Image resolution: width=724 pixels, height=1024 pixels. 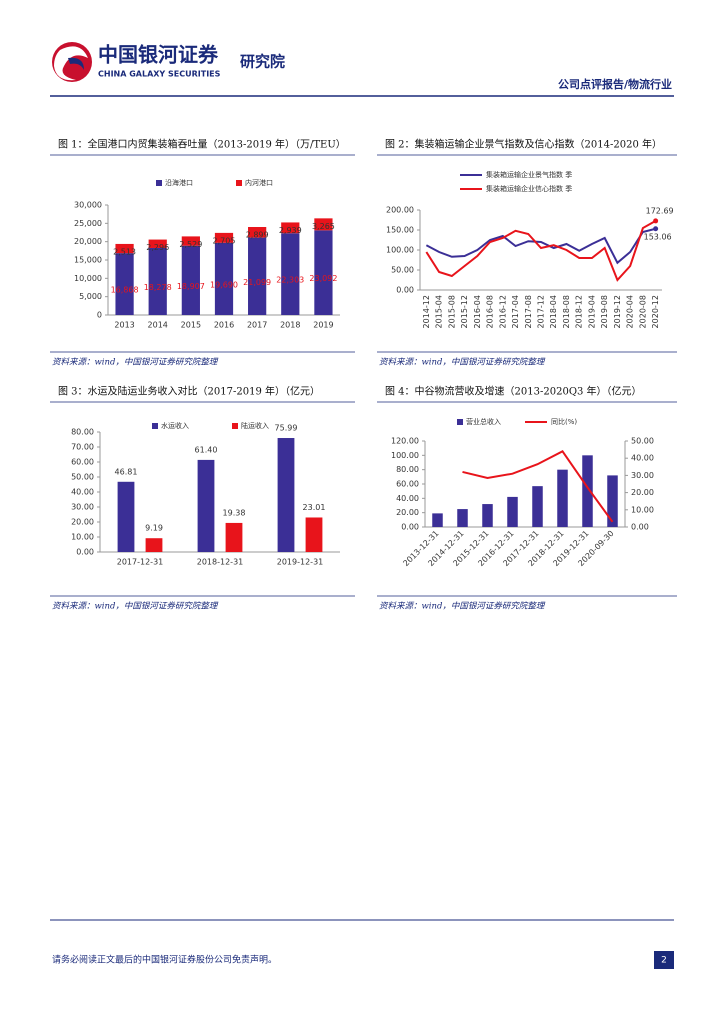 I want to click on x-tick-label: 2014, so click(x=158, y=325).